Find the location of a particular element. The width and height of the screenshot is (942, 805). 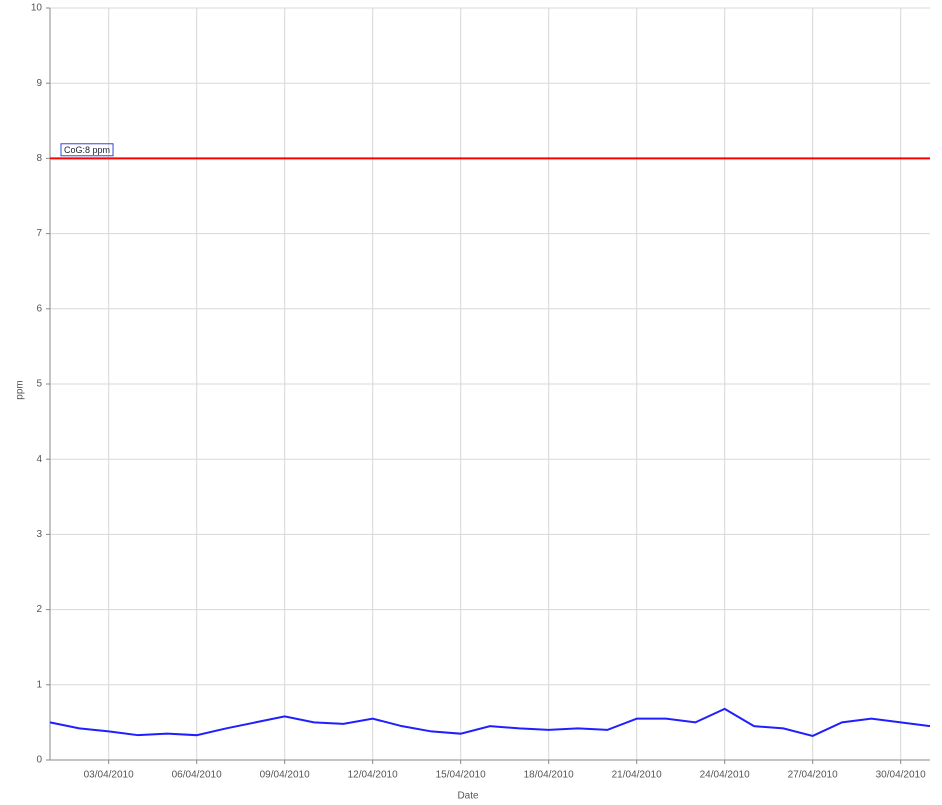

y-tick-label: 5 is located at coordinates (39, 384).